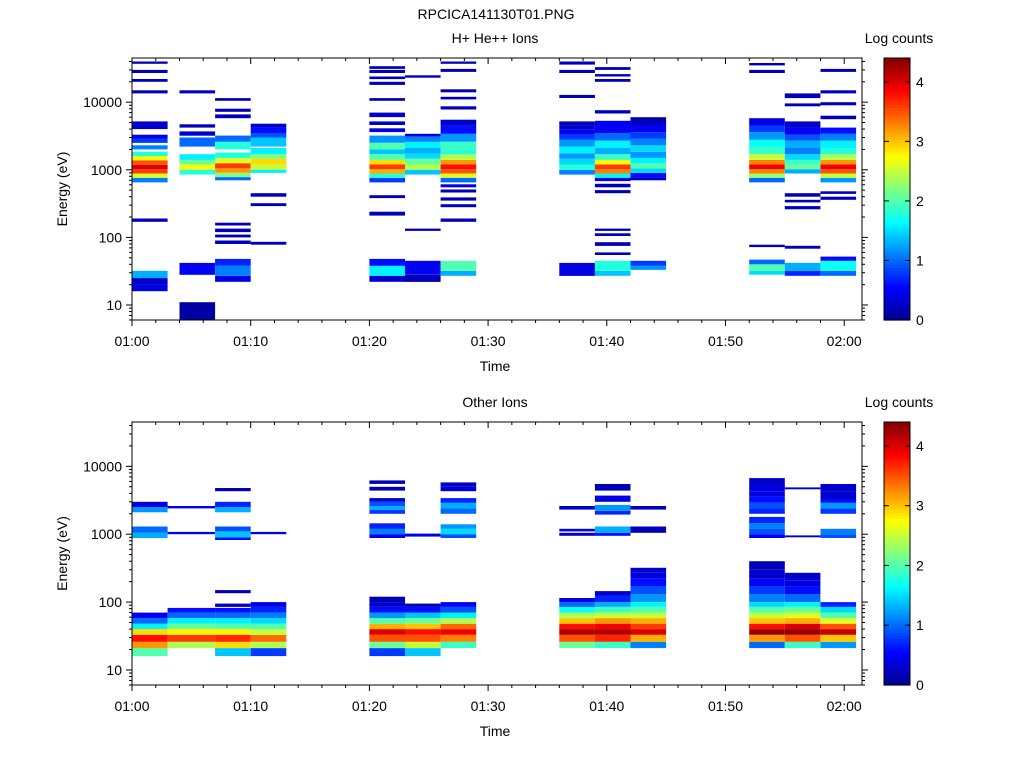  What do you see at coordinates (920, 201) in the screenshot?
I see `colorbar-tick-label: 2` at bounding box center [920, 201].